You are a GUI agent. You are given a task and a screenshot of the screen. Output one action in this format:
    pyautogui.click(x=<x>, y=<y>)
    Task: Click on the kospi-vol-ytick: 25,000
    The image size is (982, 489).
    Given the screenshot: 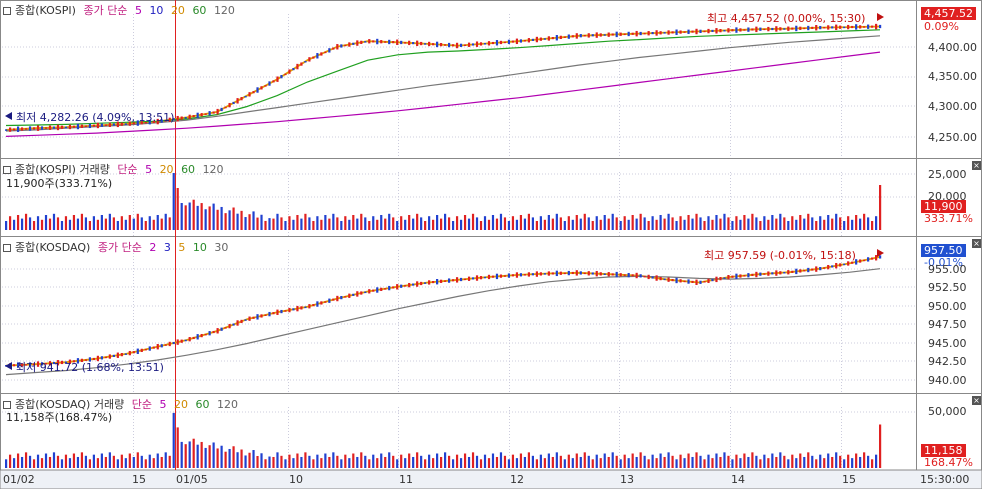 What is the action you would take?
    pyautogui.click(x=947, y=174)
    